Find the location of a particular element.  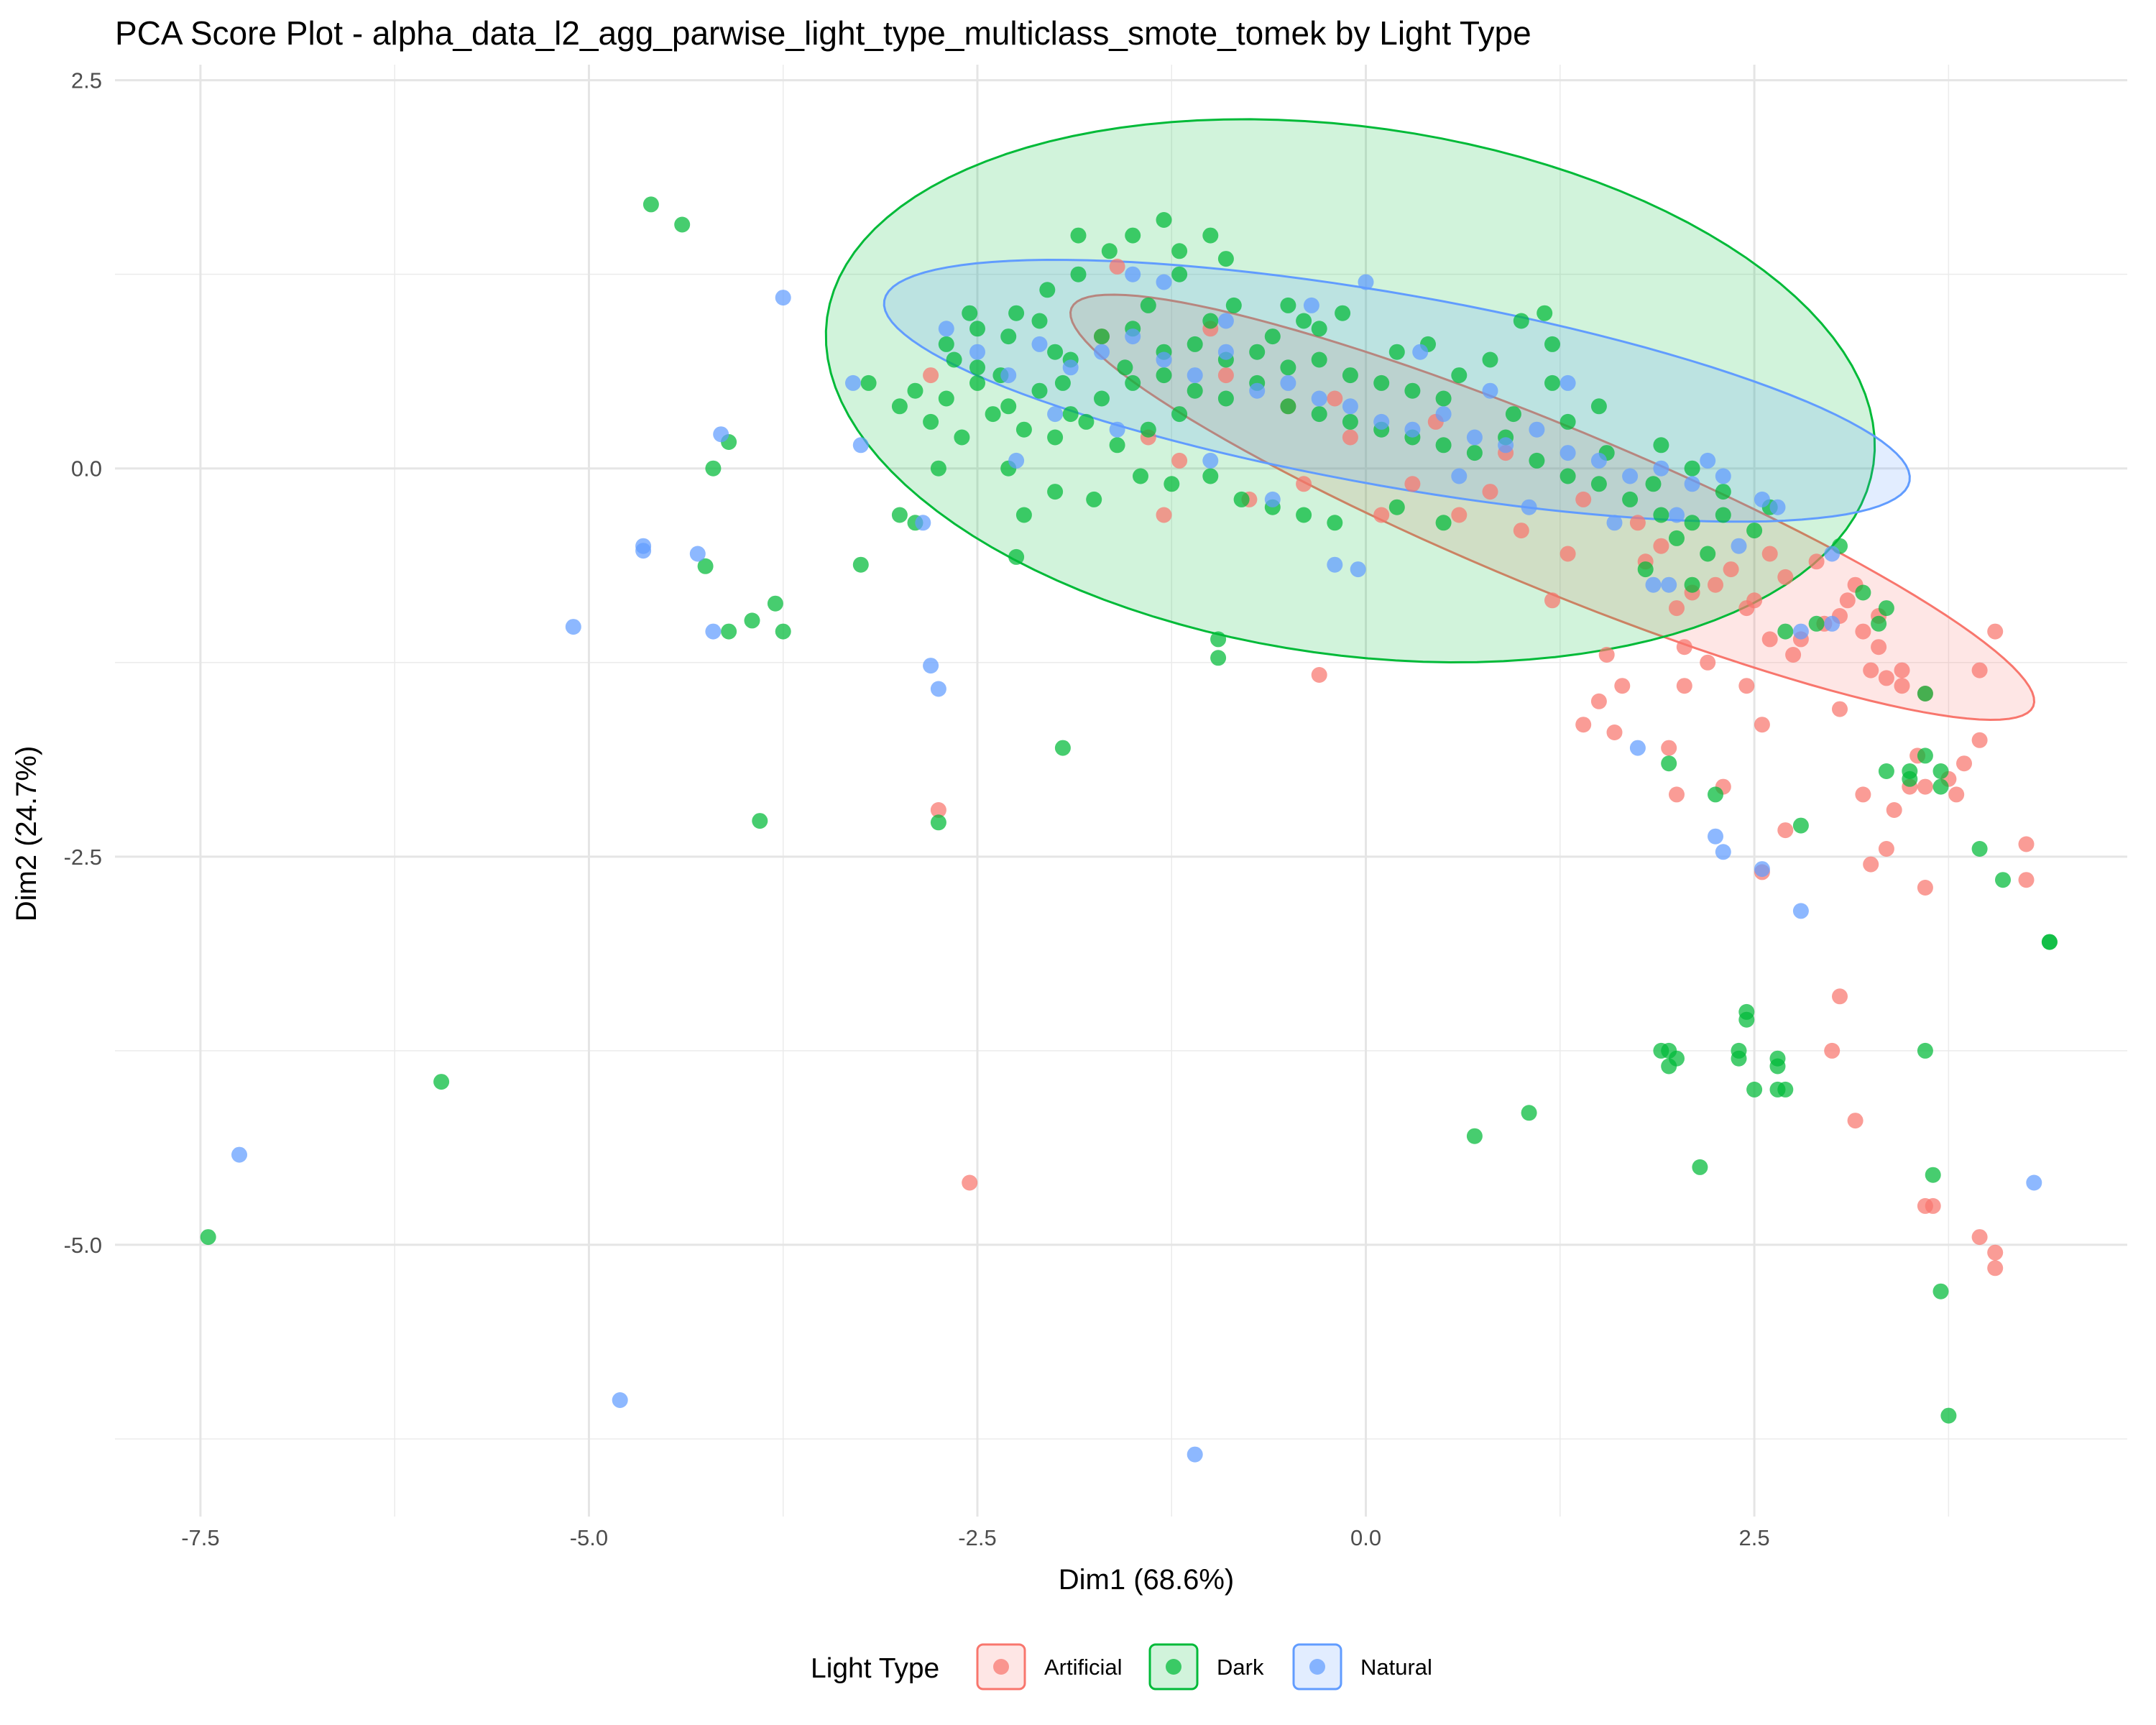

x-tick-label: 0.0 is located at coordinates (1366, 1537).